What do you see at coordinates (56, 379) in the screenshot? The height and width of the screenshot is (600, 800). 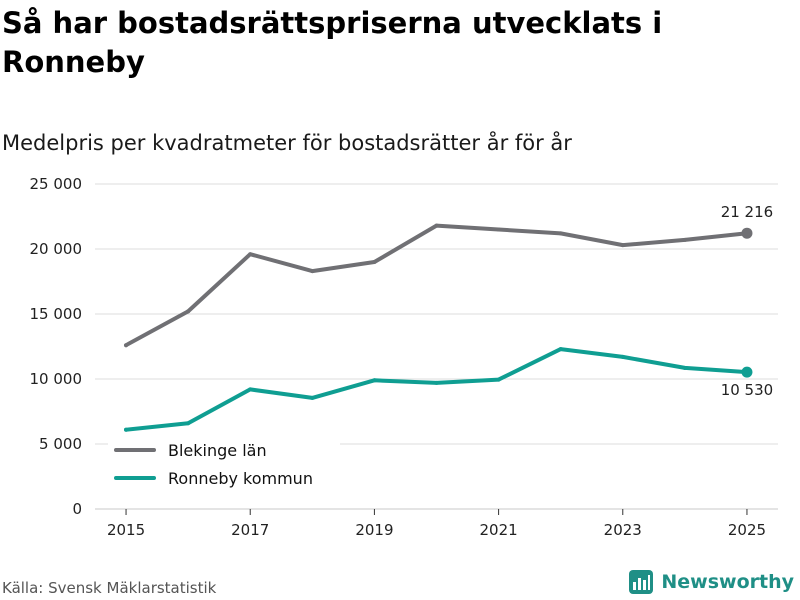 I see `y-tick-label: 10 000` at bounding box center [56, 379].